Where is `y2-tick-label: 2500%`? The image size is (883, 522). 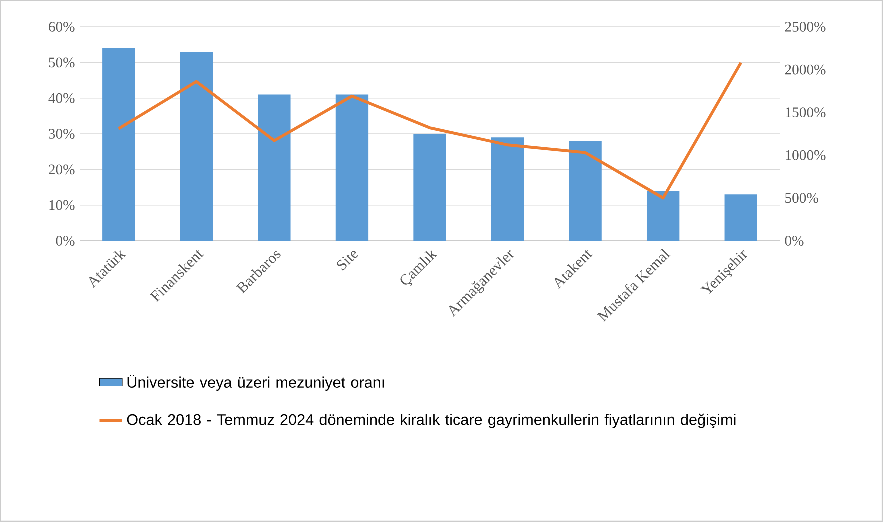 y2-tick-label: 2500% is located at coordinates (805, 27).